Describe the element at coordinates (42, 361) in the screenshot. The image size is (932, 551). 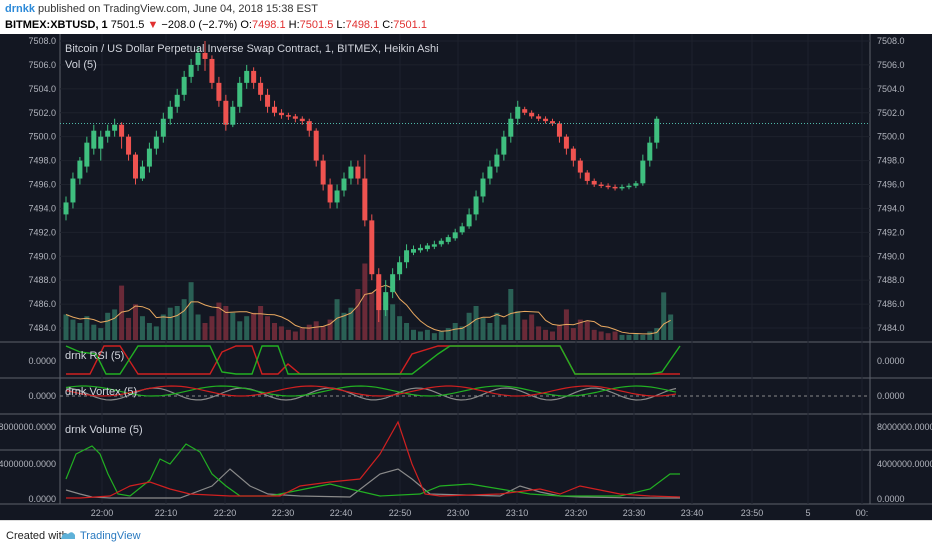
I see `rsi-tick-left: 0.0000` at that location.